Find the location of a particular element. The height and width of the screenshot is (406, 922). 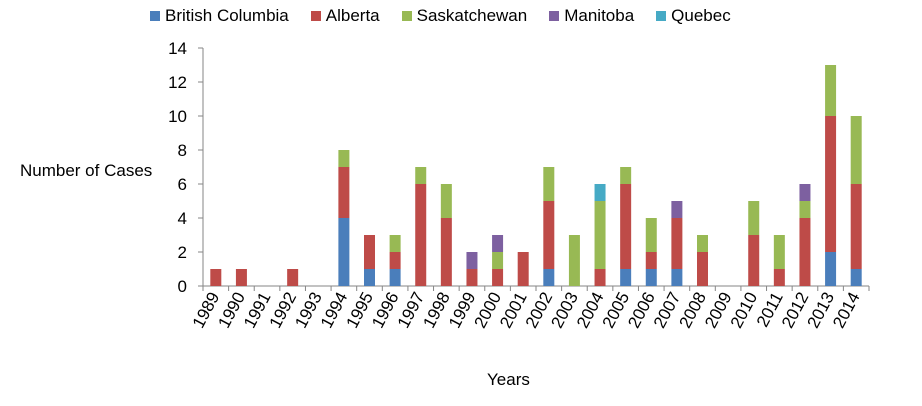

bar-segment-alberta-2008 is located at coordinates (702, 269).